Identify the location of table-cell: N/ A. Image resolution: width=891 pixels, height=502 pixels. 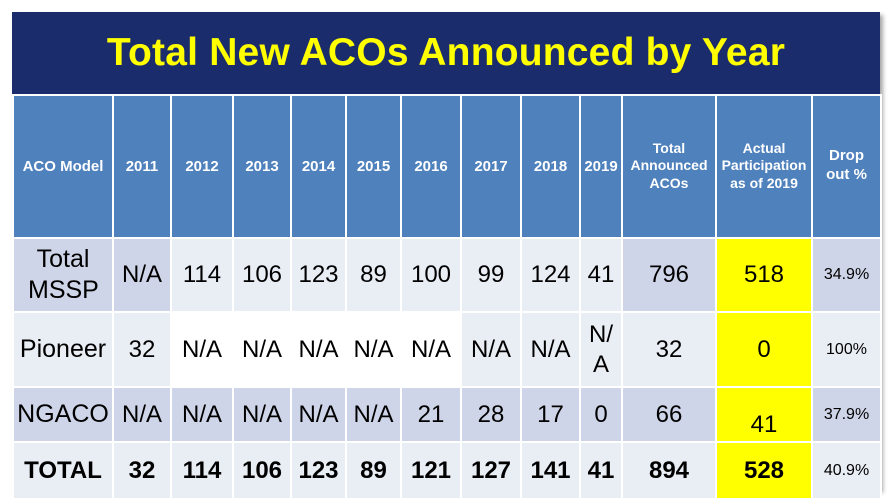
(601, 349).